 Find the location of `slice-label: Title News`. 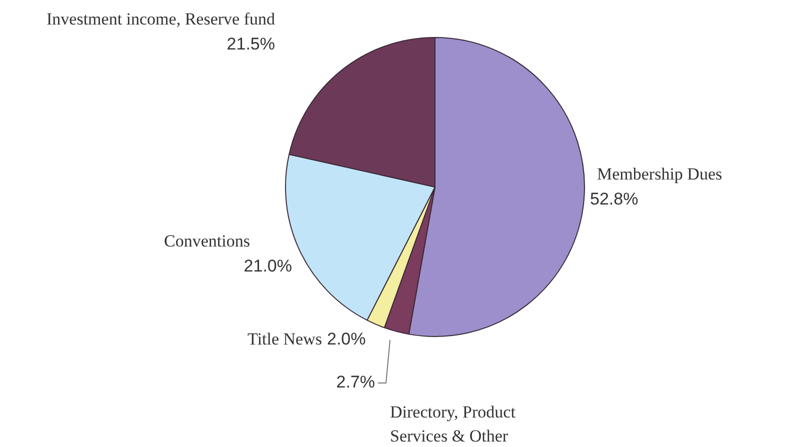

slice-label: Title News is located at coordinates (285, 338).